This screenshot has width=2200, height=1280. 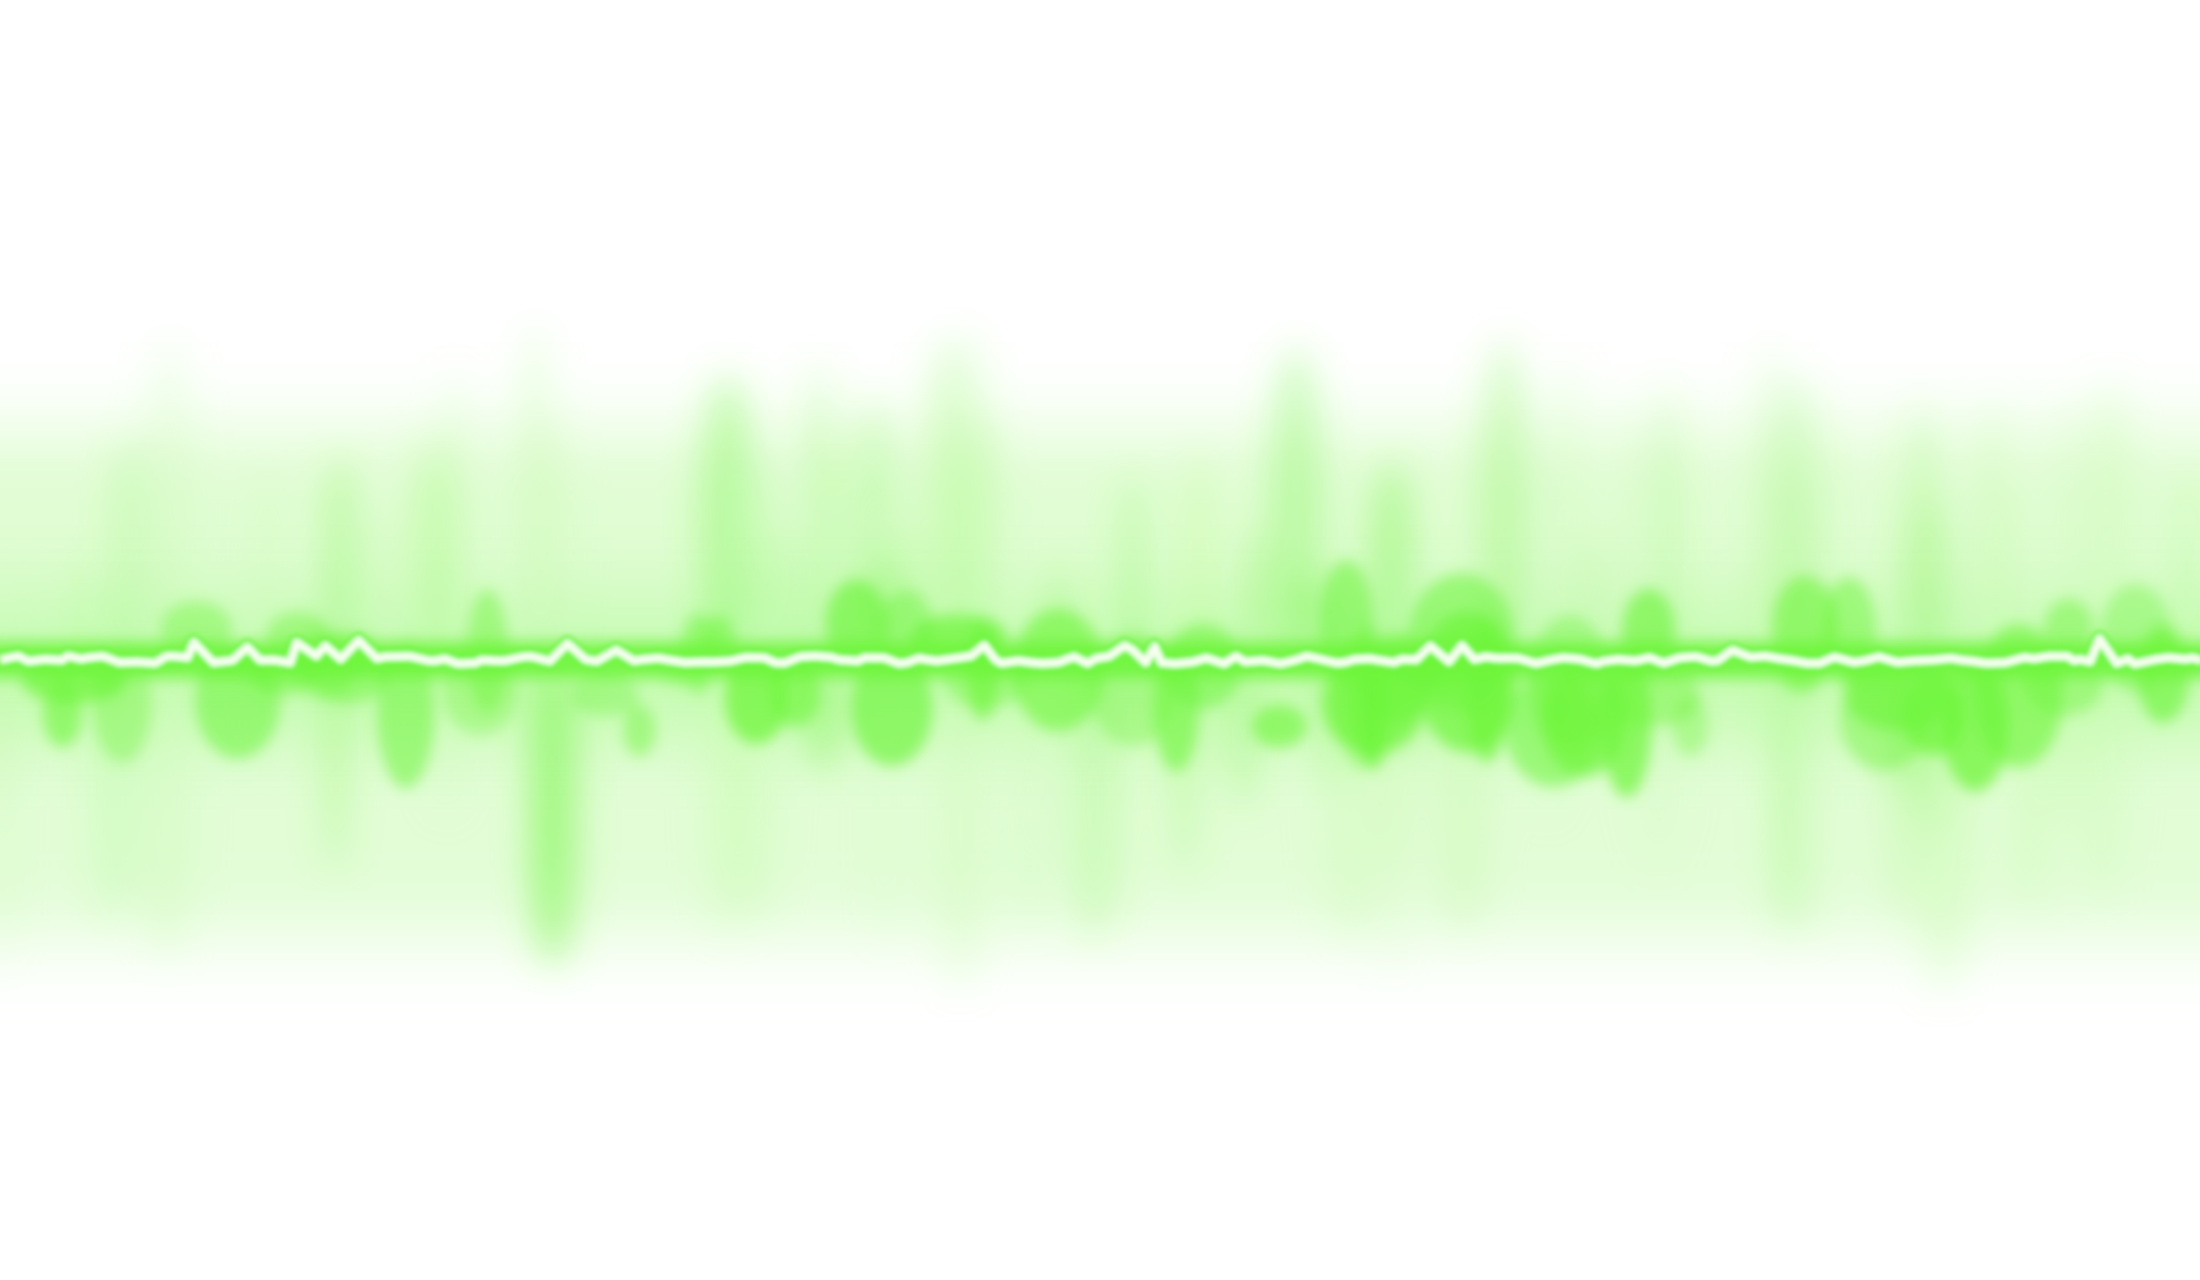 I want to click on core-inner, so click(x=1100, y=651).